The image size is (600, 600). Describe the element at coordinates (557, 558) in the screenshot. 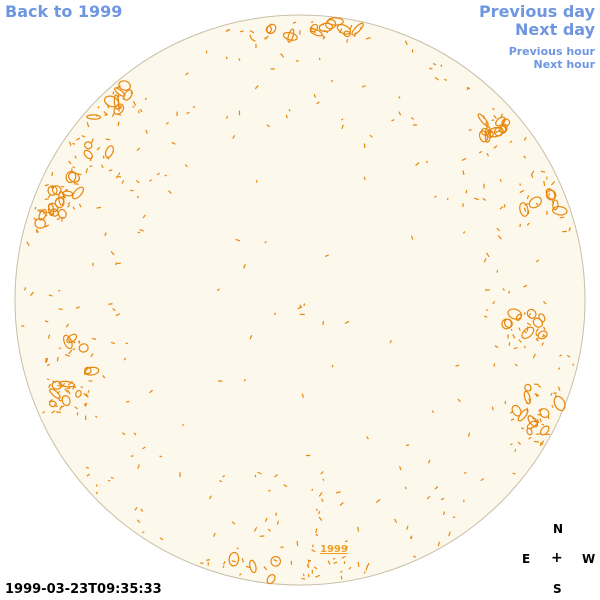

I see `compass-center-icon: +` at that location.